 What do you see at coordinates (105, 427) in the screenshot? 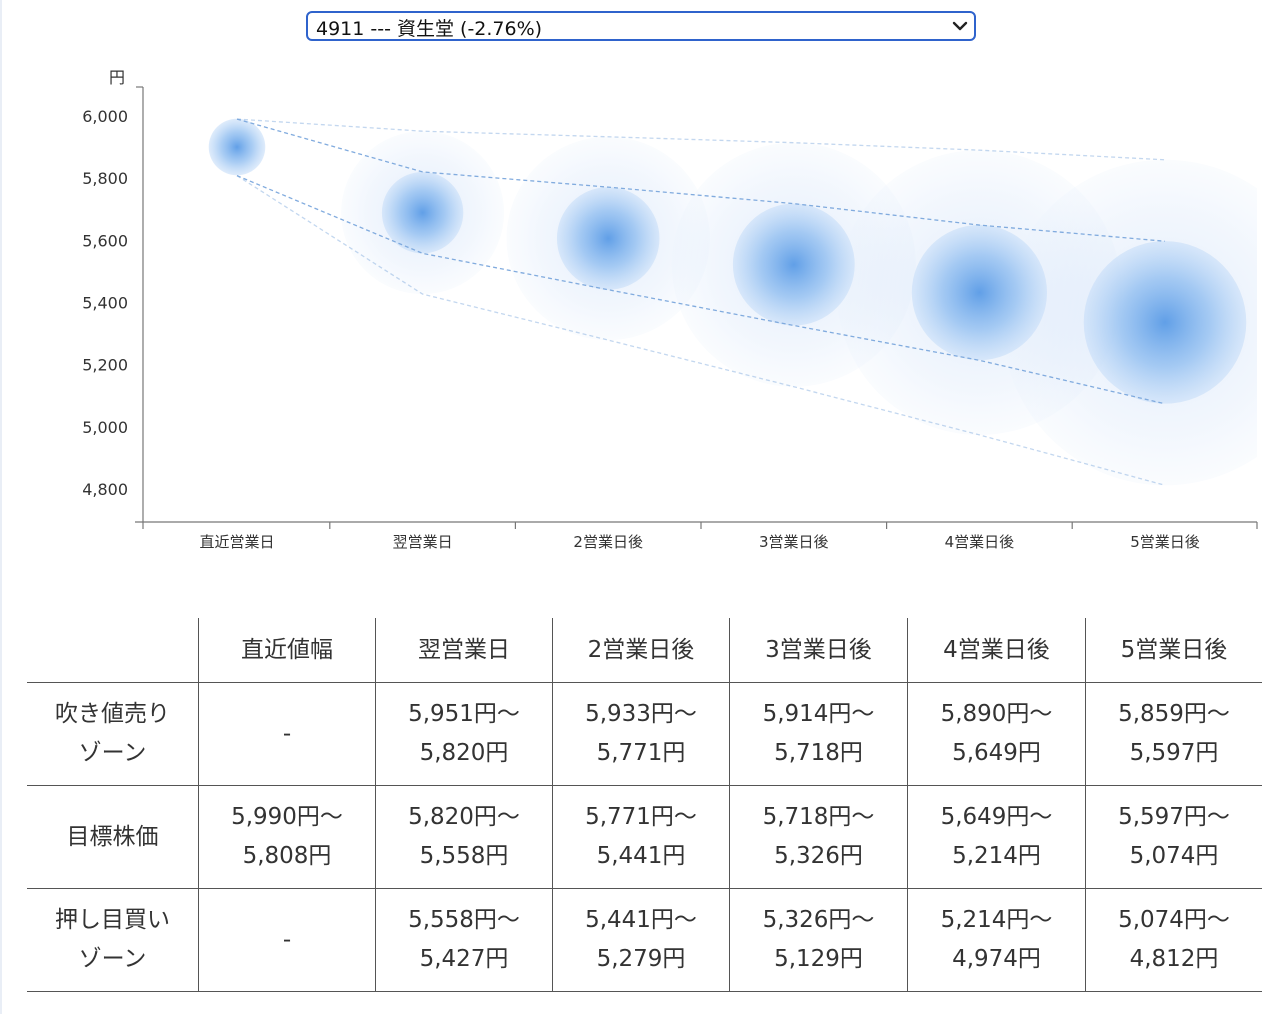
I see `y-tick-label: 5,000` at bounding box center [105, 427].